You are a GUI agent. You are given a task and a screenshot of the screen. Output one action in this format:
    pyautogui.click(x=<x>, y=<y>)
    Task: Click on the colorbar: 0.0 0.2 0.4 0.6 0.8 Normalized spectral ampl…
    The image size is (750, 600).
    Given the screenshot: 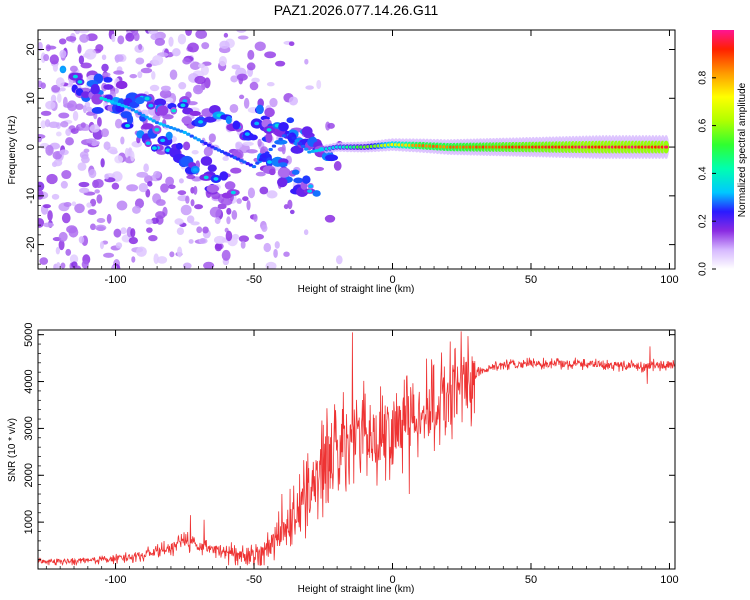 What is the action you would take?
    pyautogui.click(x=723, y=153)
    